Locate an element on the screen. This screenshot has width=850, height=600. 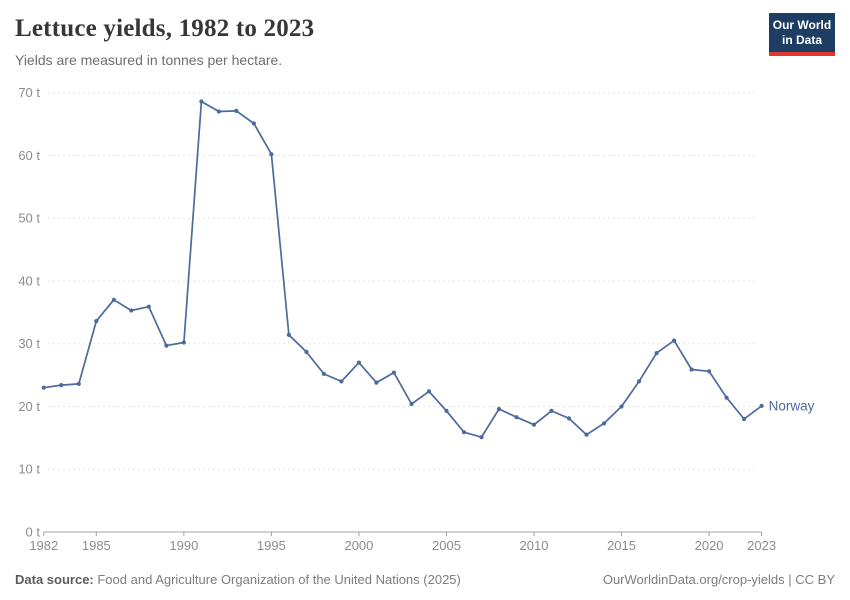
owid-url-link: OurWorldinData.org/crop-yields | CC BY is located at coordinates (718, 579).